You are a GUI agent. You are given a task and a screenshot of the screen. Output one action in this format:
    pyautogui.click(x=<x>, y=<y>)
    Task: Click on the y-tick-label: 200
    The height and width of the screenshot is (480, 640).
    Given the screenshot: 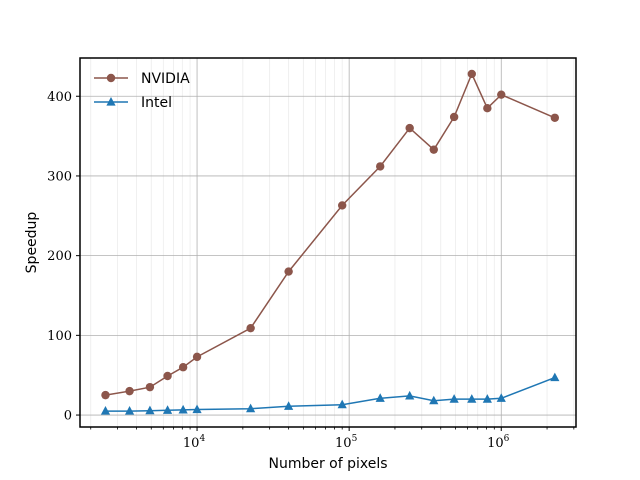 What is the action you would take?
    pyautogui.click(x=59, y=256)
    